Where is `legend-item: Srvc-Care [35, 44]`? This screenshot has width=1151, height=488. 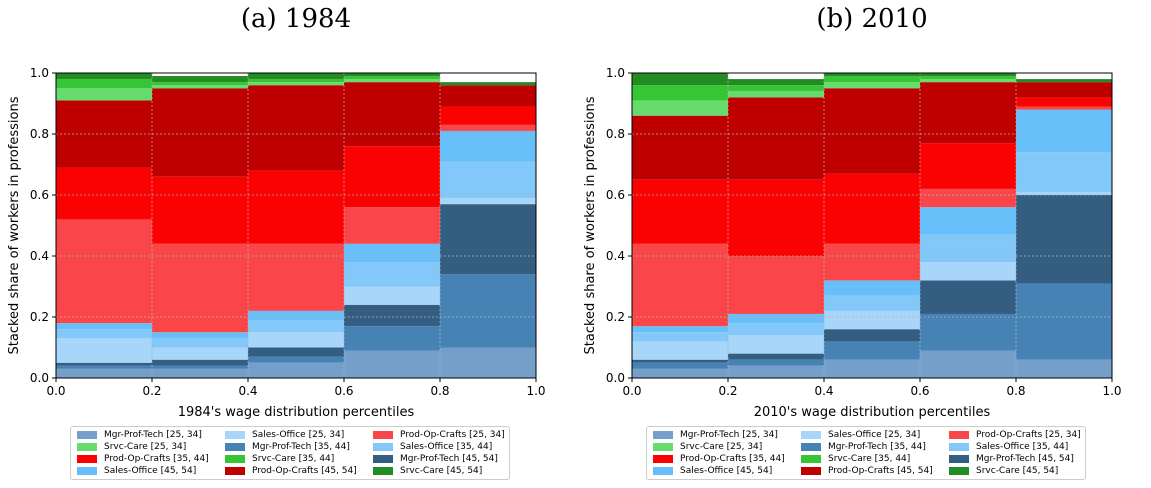
legend-item: Srvc-Care [35, 44] is located at coordinates (875, 459).